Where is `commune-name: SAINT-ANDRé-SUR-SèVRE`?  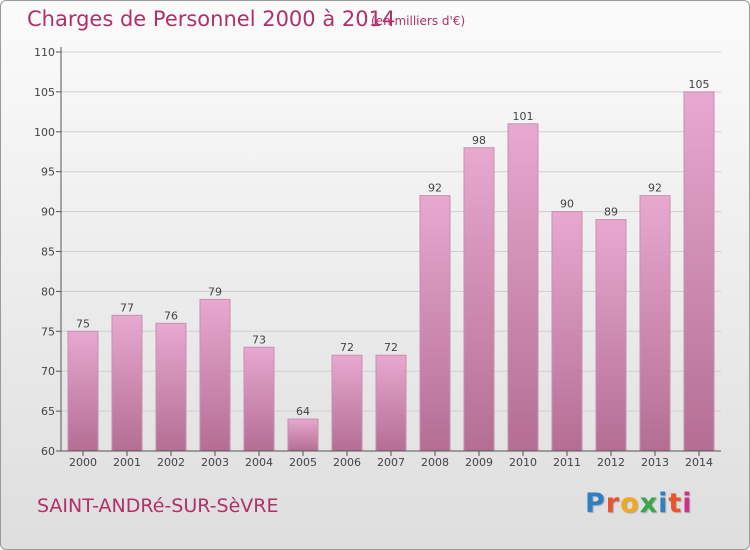
commune-name: SAINT-ANDRé-SUR-SèVRE is located at coordinates (158, 506).